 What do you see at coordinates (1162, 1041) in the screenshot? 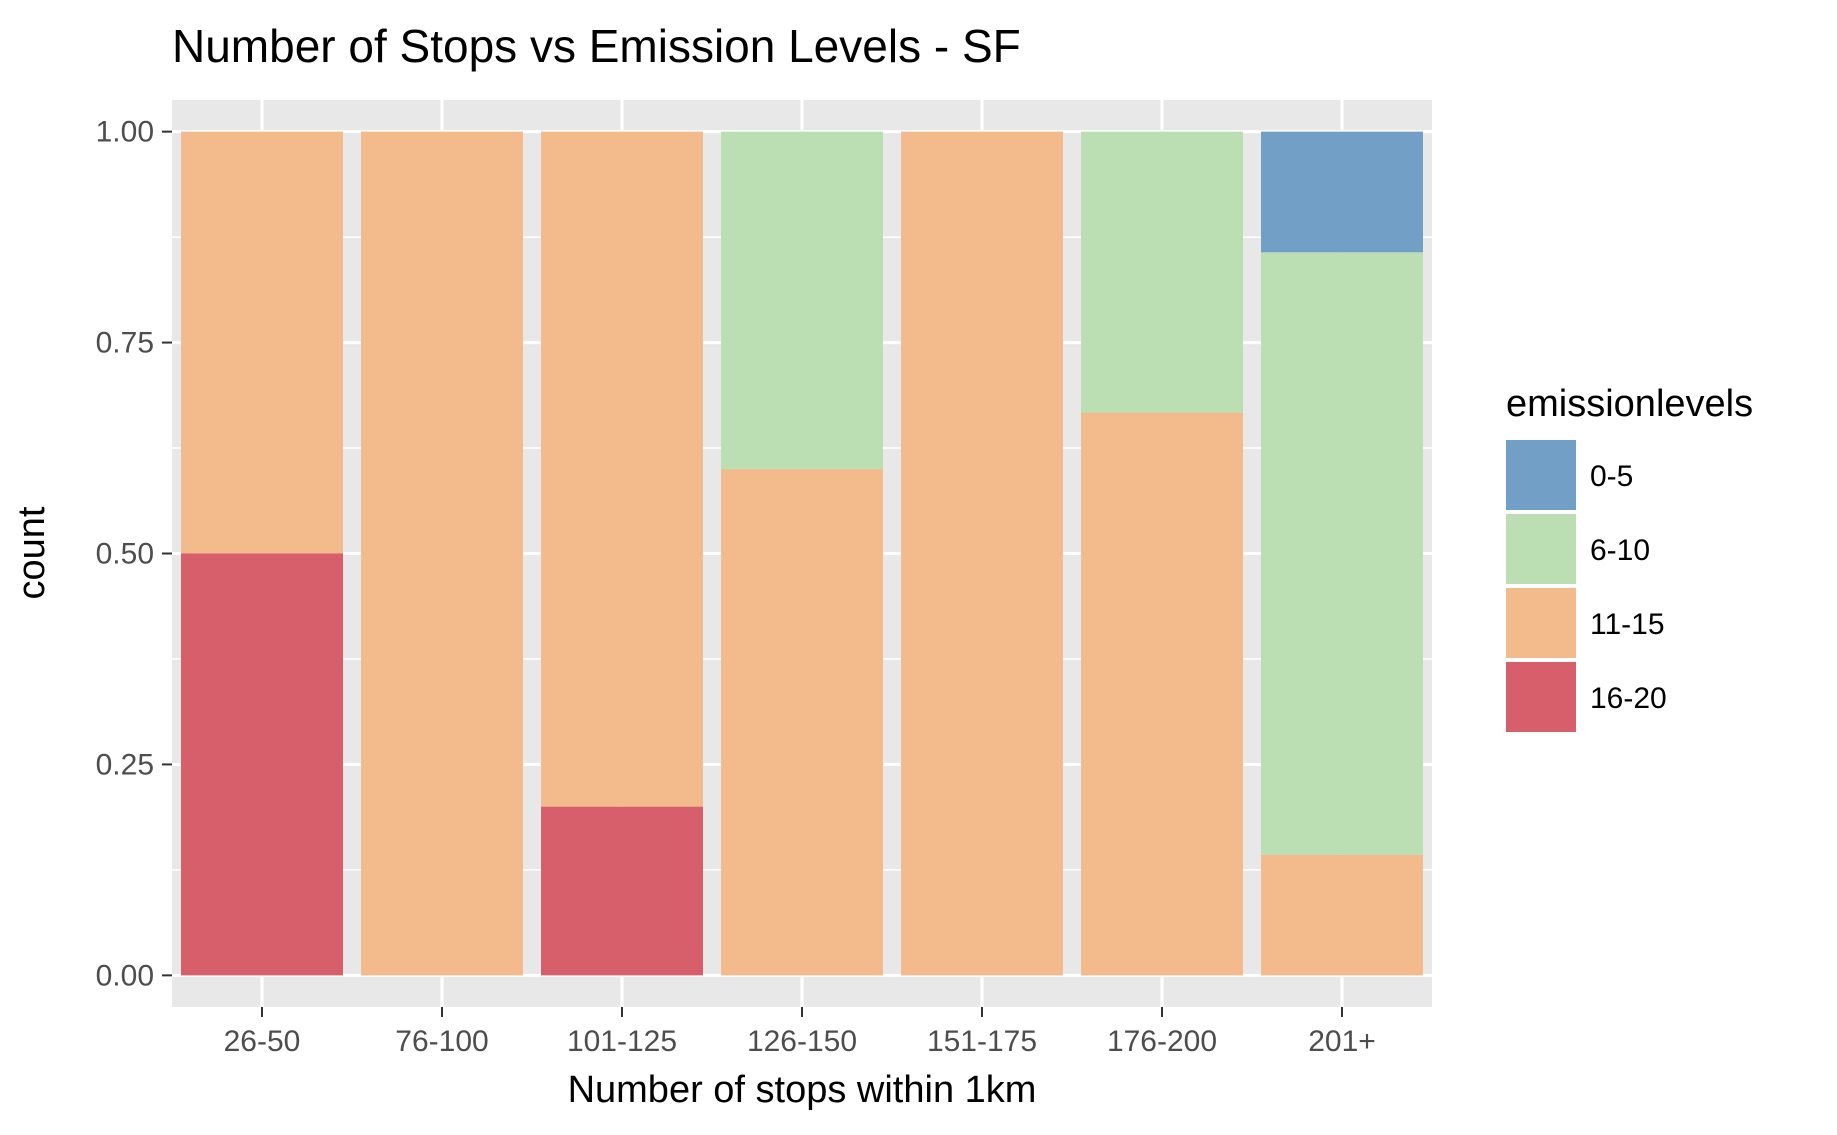
I see `x-tick-label: 176-200` at bounding box center [1162, 1041].